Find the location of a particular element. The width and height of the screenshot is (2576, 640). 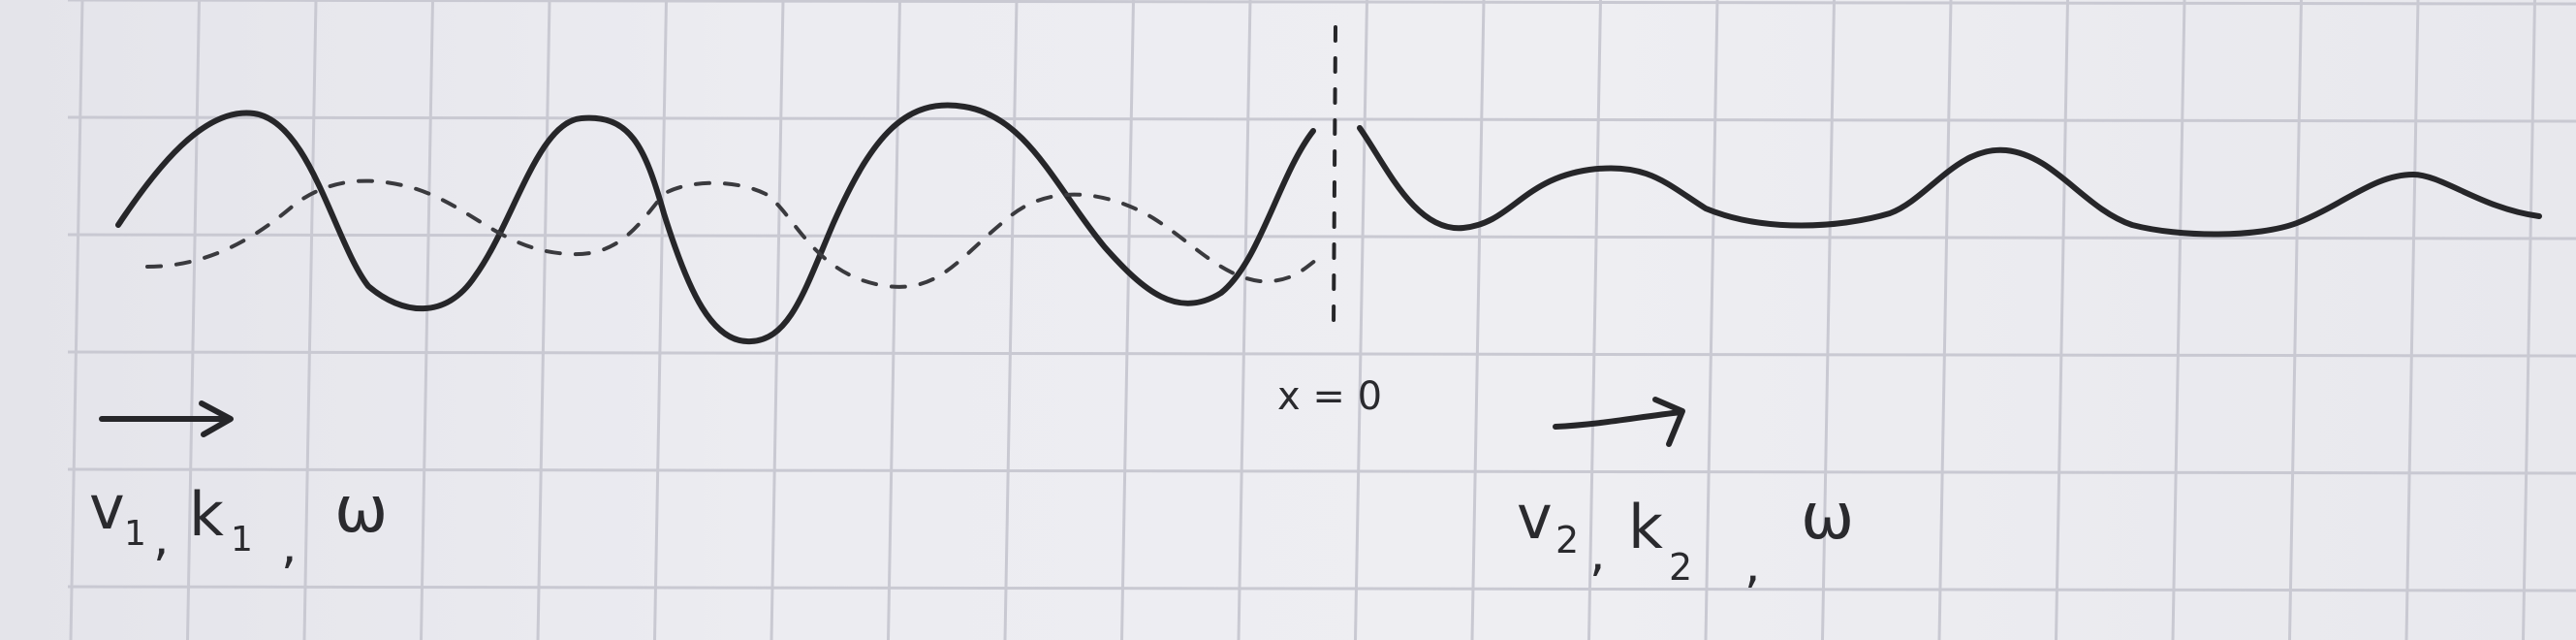

boundary-label: x = 0 is located at coordinates (1329, 396).